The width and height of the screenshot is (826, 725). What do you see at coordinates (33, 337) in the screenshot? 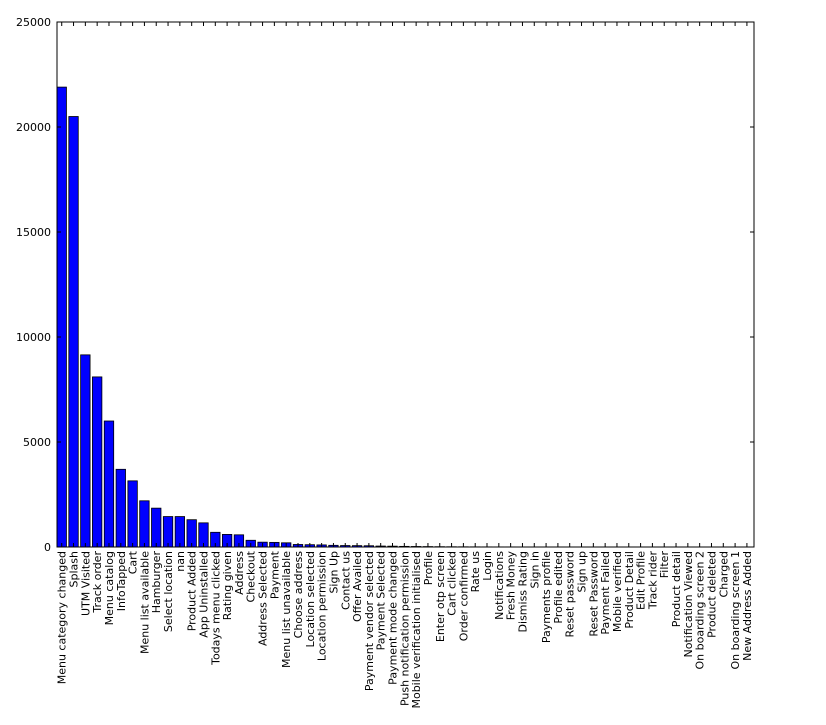
I see `y-tick-label: 10000` at bounding box center [33, 337].